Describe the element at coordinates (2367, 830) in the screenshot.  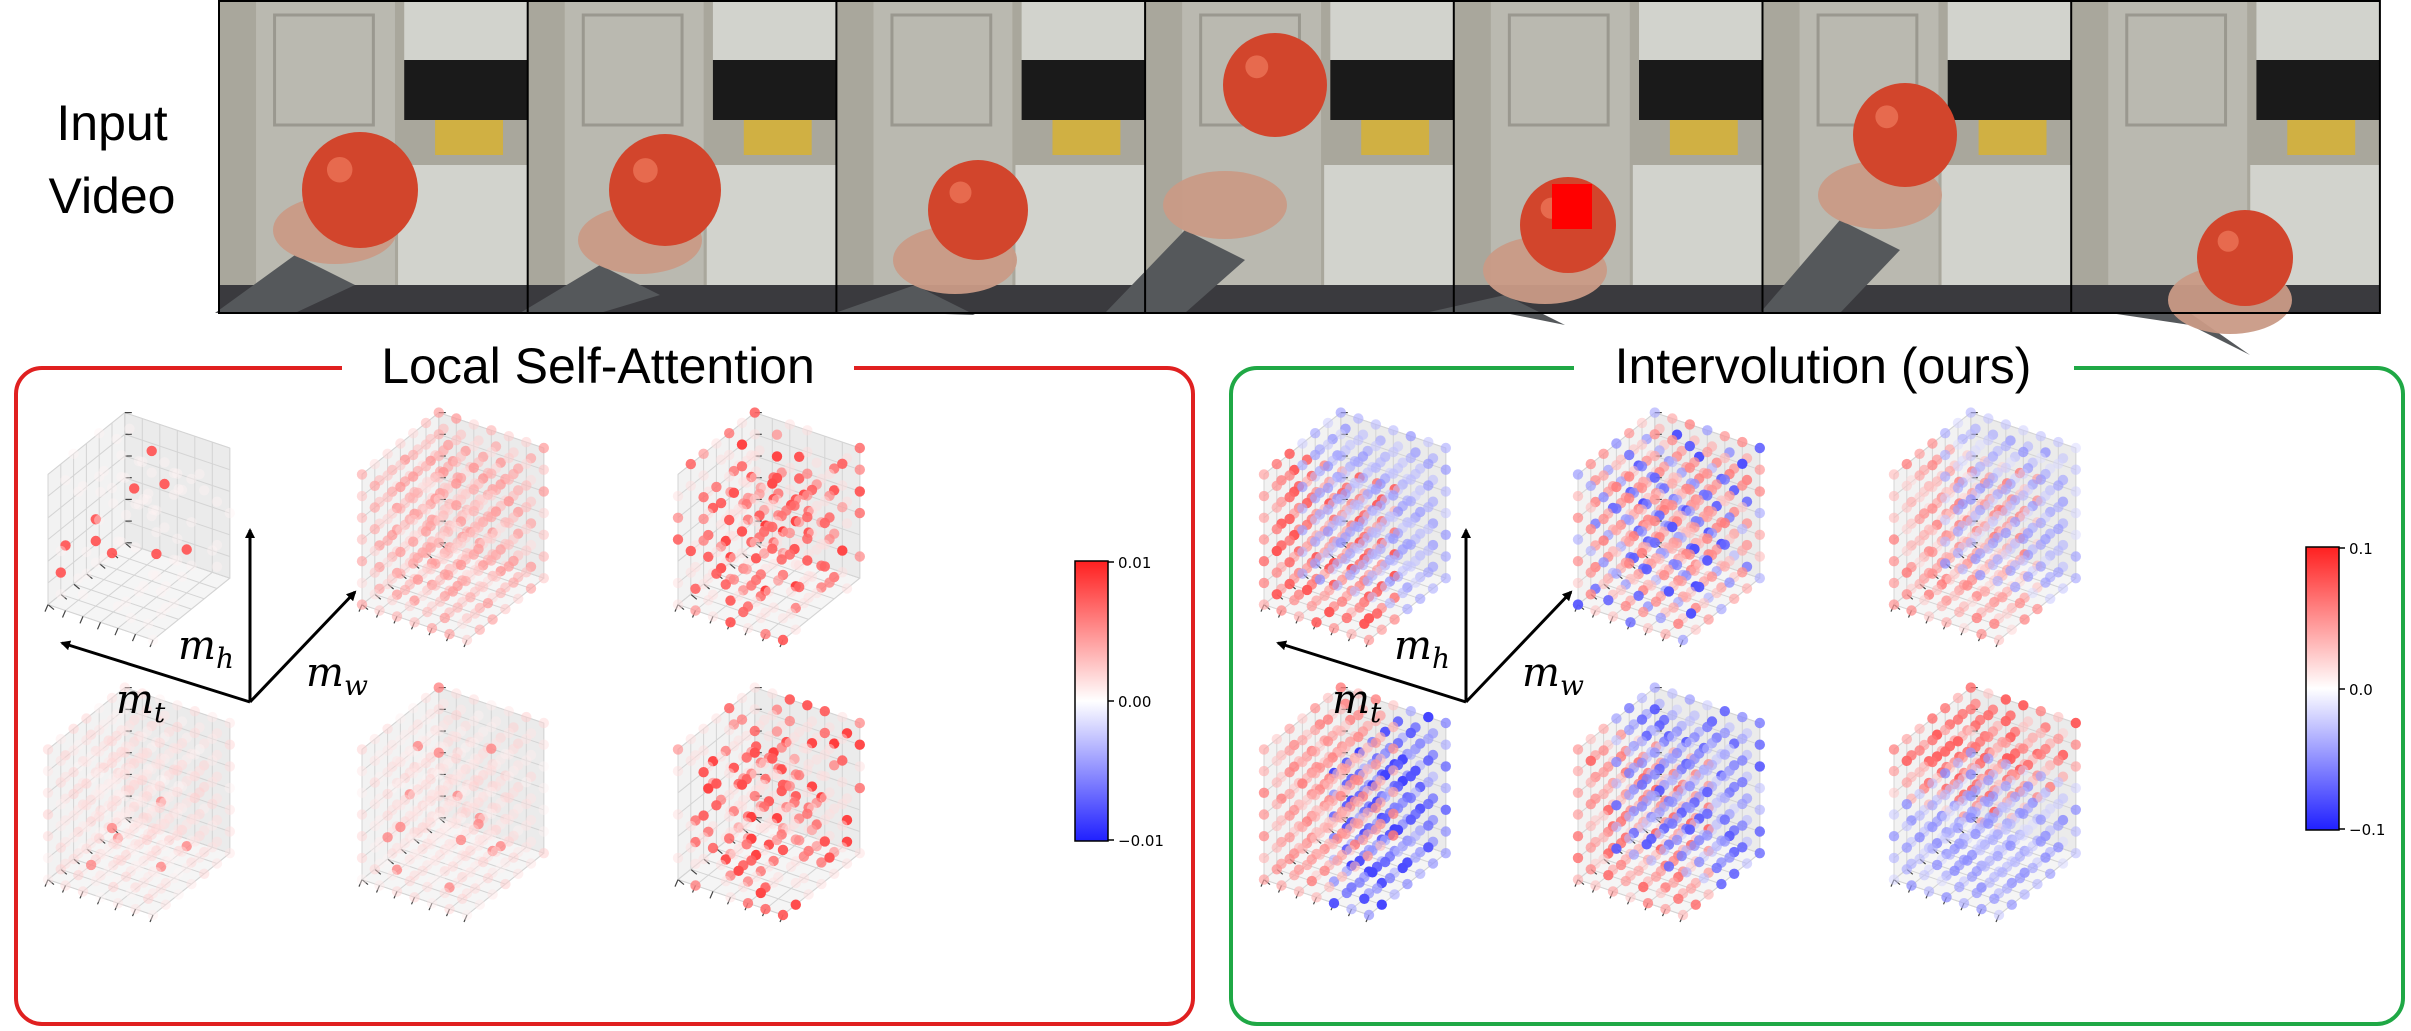
I see `colorbar-right-min: −0.1` at that location.